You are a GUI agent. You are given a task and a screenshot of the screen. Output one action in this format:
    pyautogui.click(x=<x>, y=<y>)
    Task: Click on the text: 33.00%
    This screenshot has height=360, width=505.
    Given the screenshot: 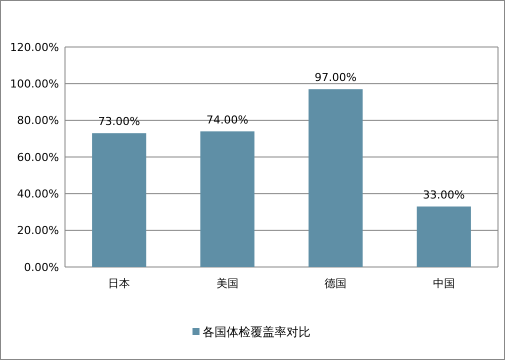 What is the action you would take?
    pyautogui.click(x=443, y=195)
    